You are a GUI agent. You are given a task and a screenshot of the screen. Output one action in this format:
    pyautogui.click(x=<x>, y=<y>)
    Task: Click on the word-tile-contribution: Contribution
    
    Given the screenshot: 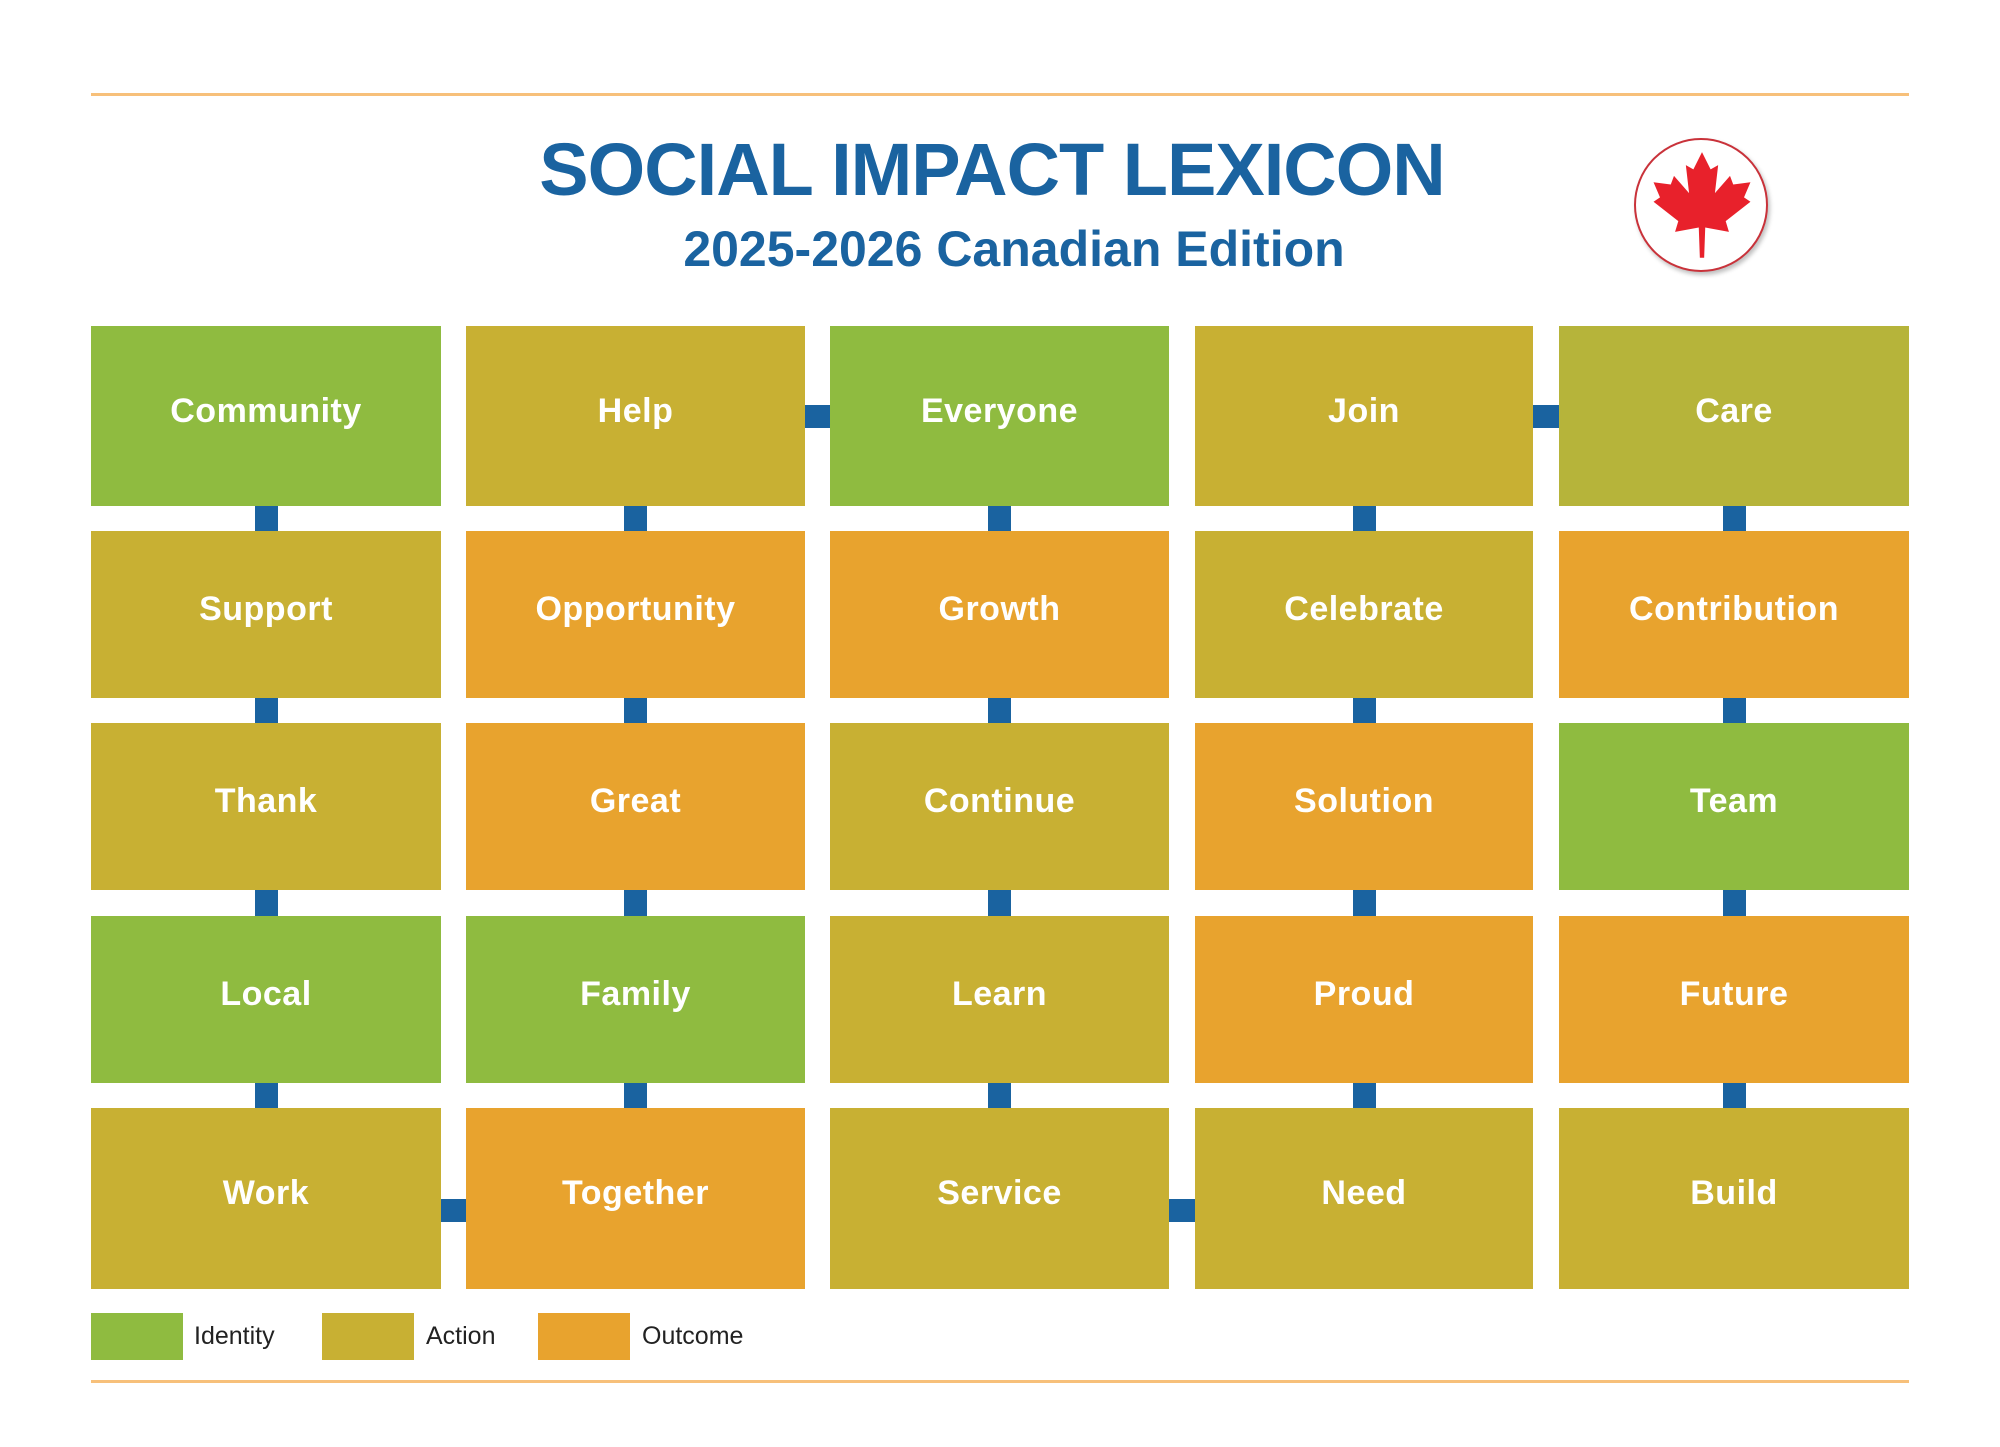 What is the action you would take?
    pyautogui.click(x=1734, y=614)
    